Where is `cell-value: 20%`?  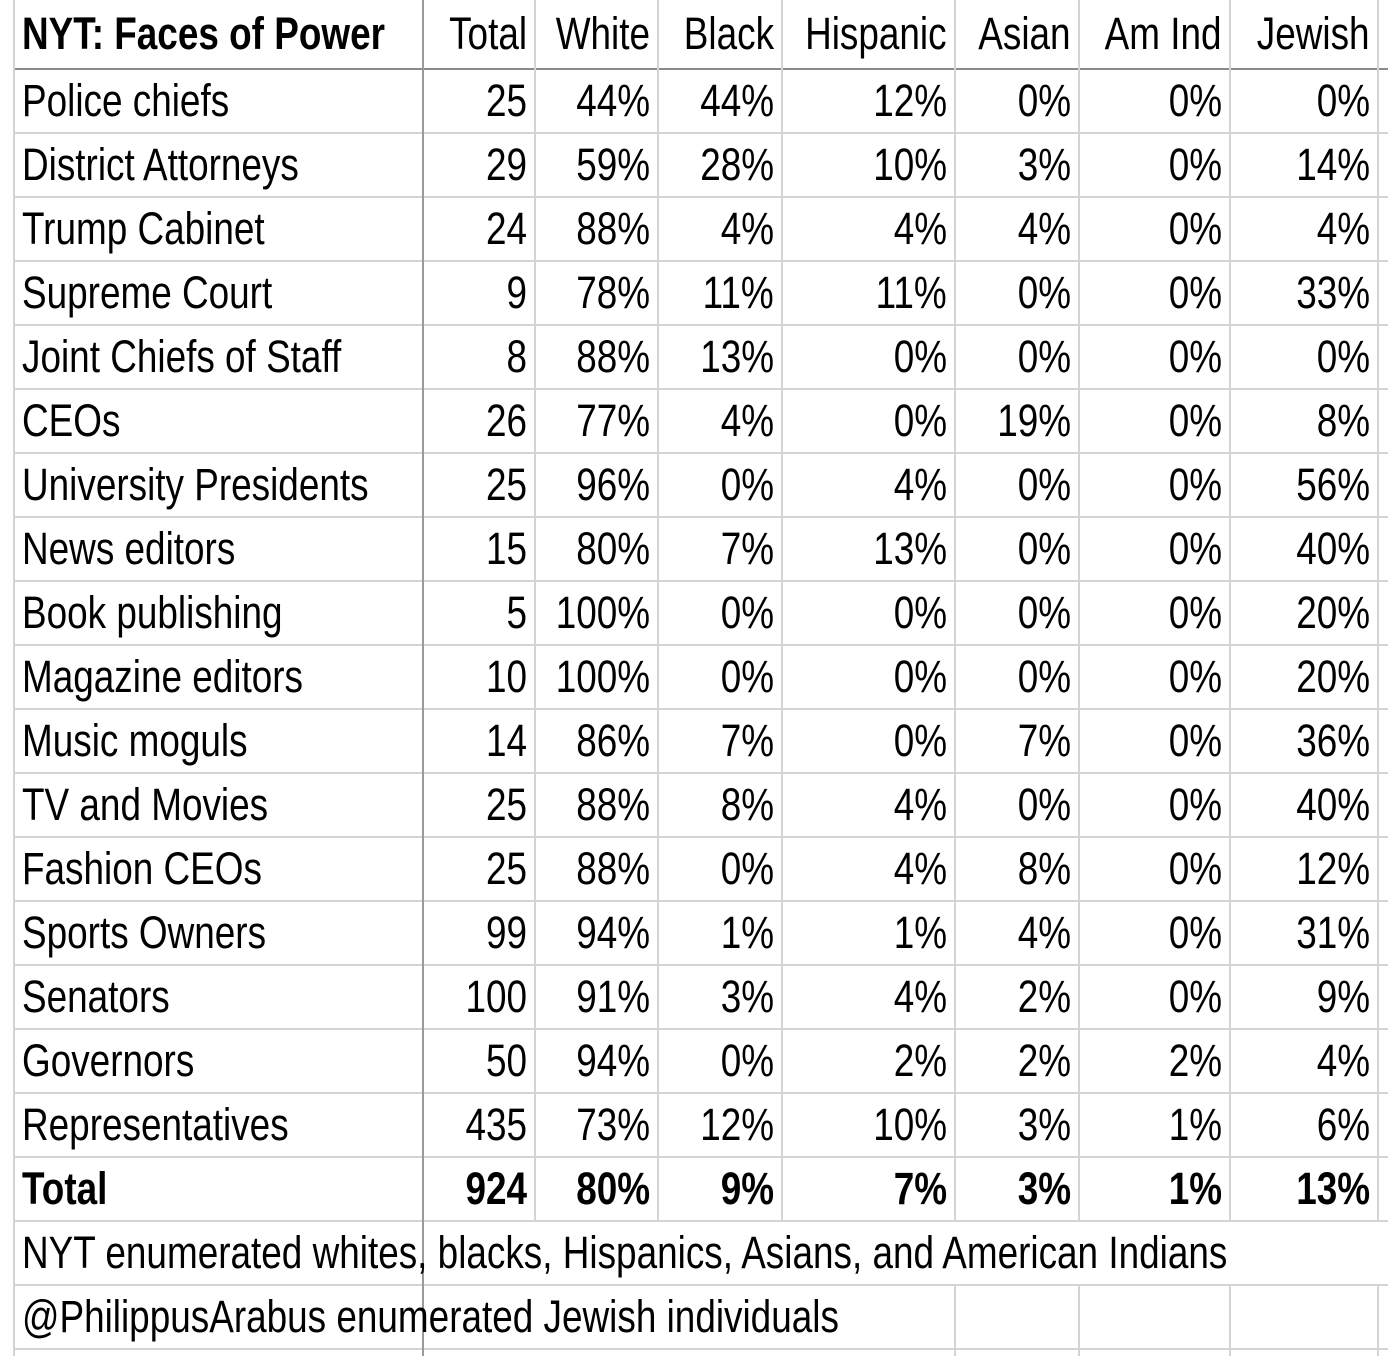 cell-value: 20% is located at coordinates (1333, 612).